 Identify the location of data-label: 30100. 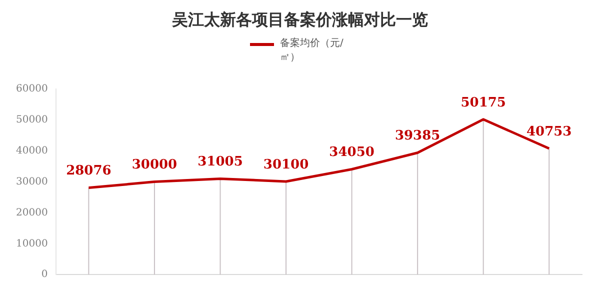
(286, 164).